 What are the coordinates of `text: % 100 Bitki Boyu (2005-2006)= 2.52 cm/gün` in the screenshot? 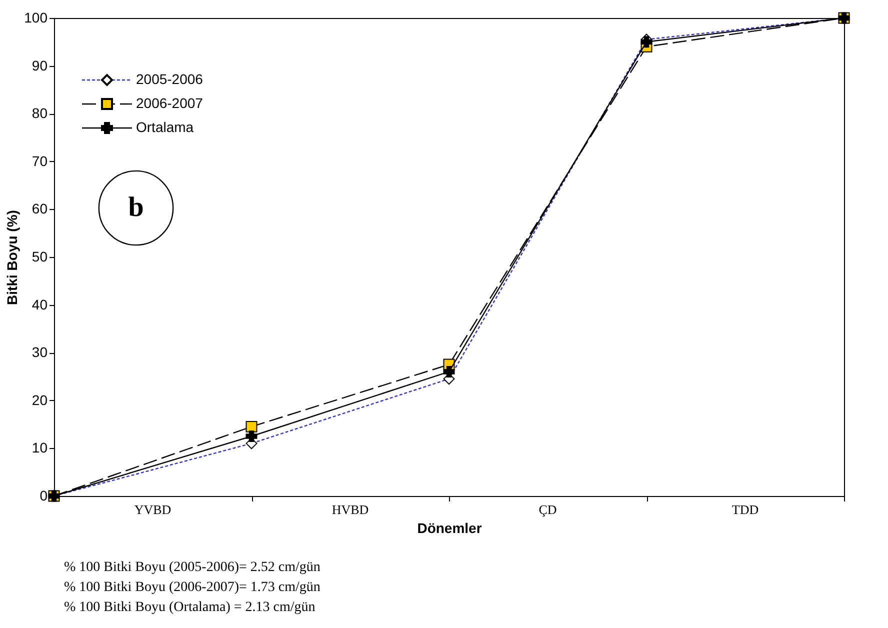 It's located at (192, 567).